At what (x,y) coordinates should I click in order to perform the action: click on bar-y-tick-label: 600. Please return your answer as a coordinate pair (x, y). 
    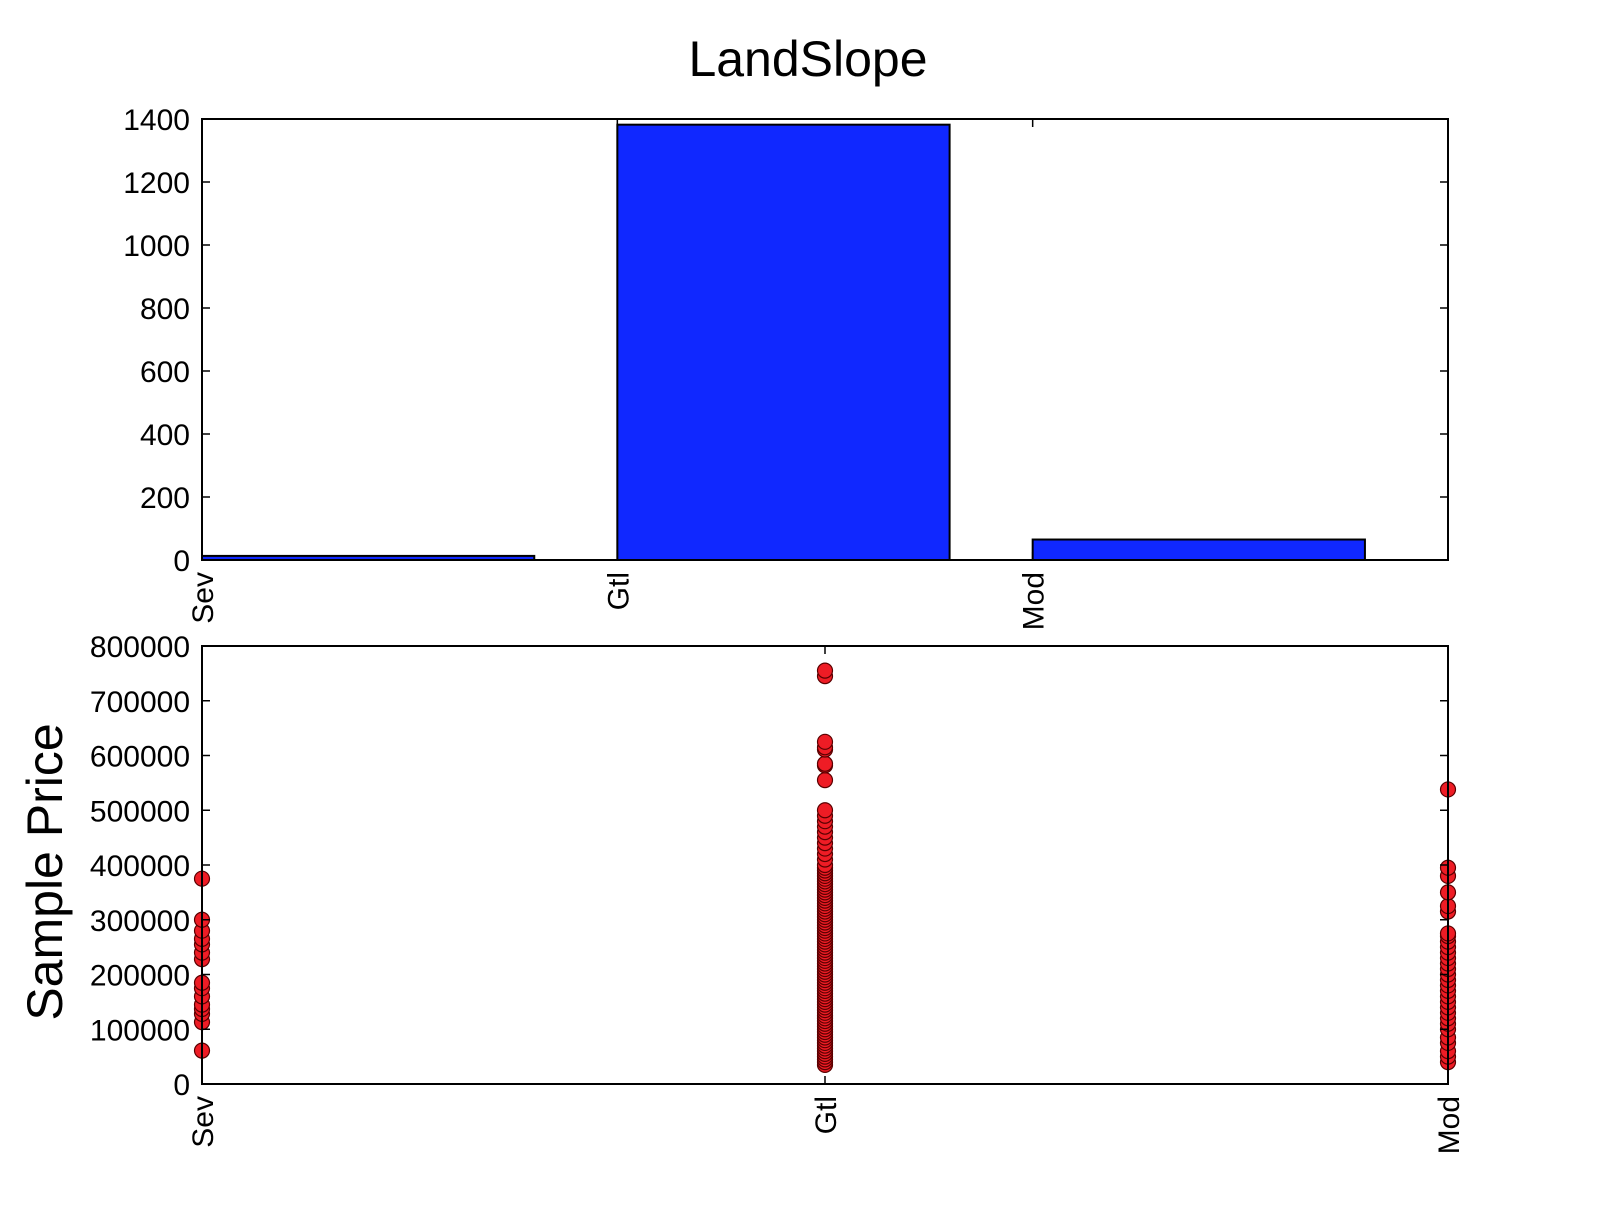
    Looking at the image, I should click on (165, 372).